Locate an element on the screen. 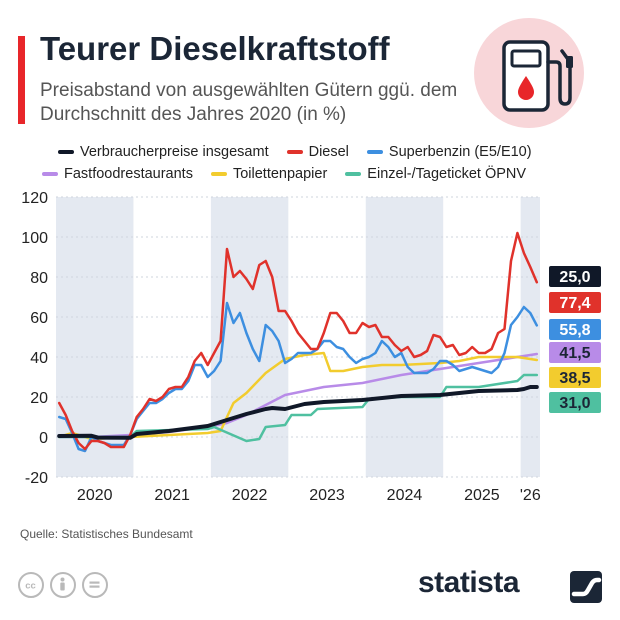 The height and width of the screenshot is (620, 620). legend-item: Einzel-/Tageticket ÖPNV is located at coordinates (435, 174).